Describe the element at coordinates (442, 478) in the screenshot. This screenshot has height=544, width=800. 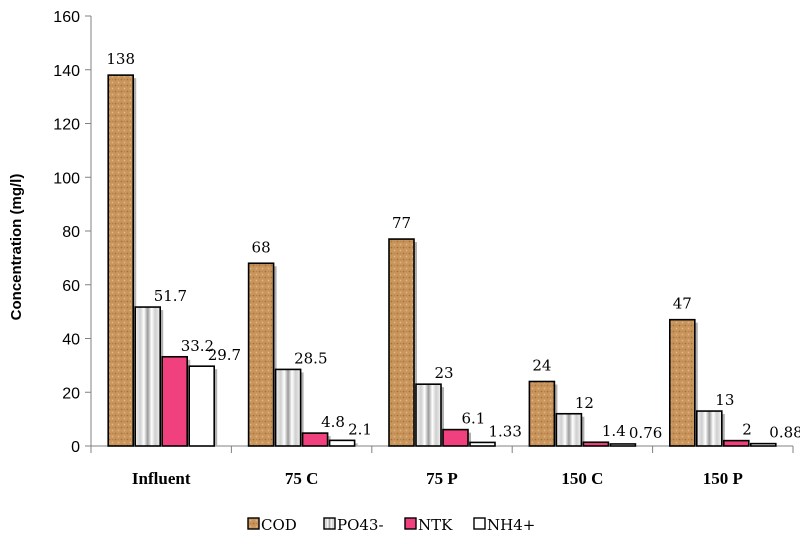
I see `x-tick-label: 75 P` at that location.